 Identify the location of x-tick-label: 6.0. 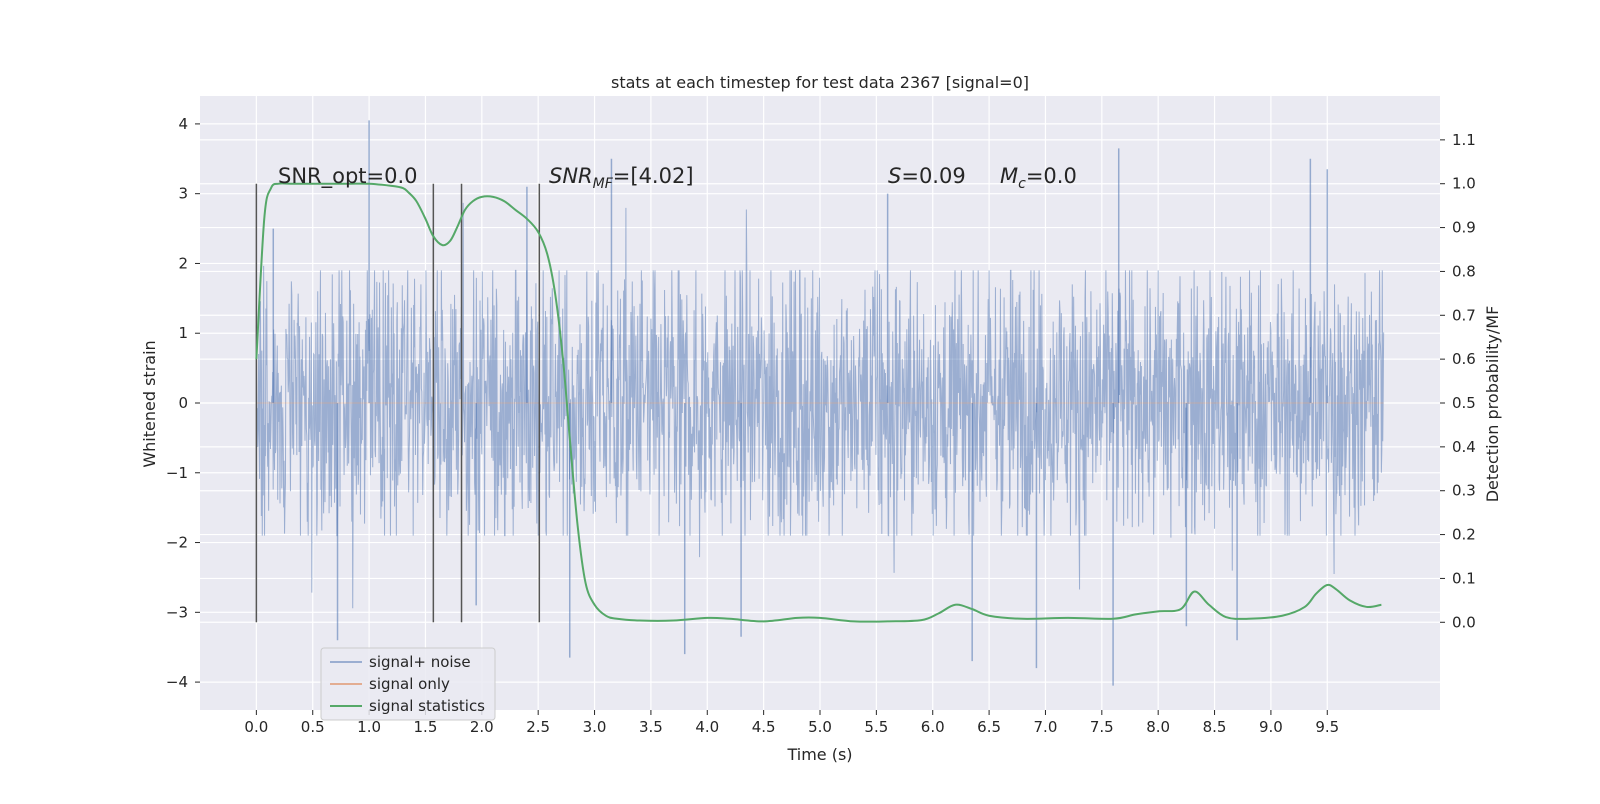
(933, 727).